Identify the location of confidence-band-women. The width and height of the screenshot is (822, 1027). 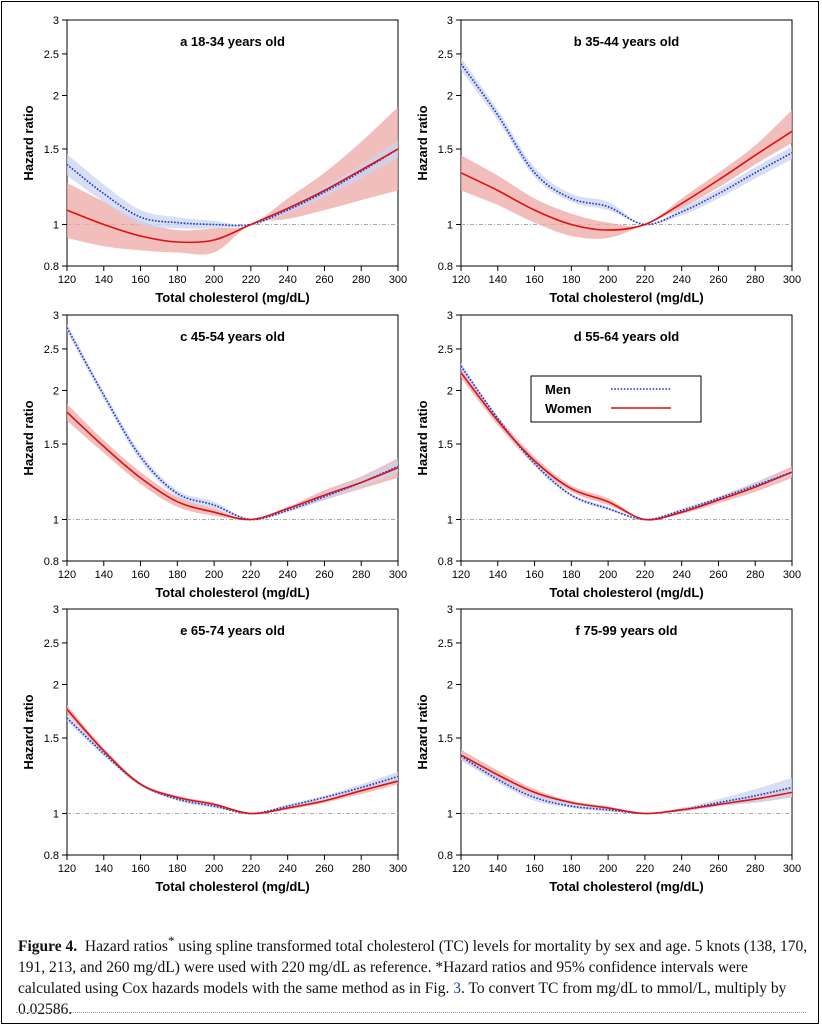
(232, 181).